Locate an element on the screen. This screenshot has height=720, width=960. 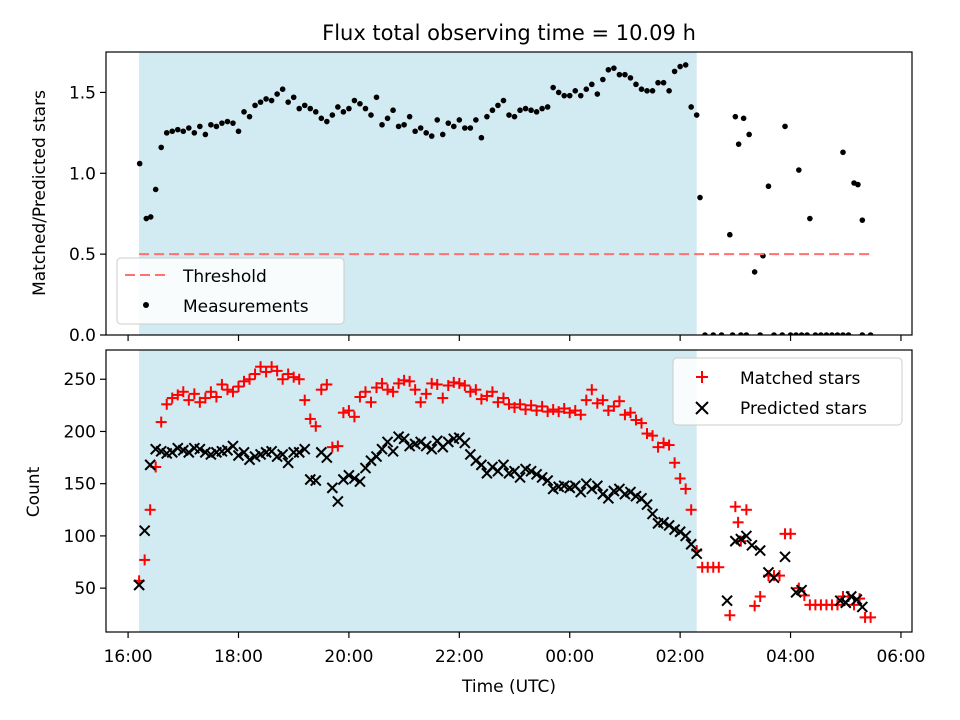
top-y-tick-label: 0.0 is located at coordinates (82, 336).